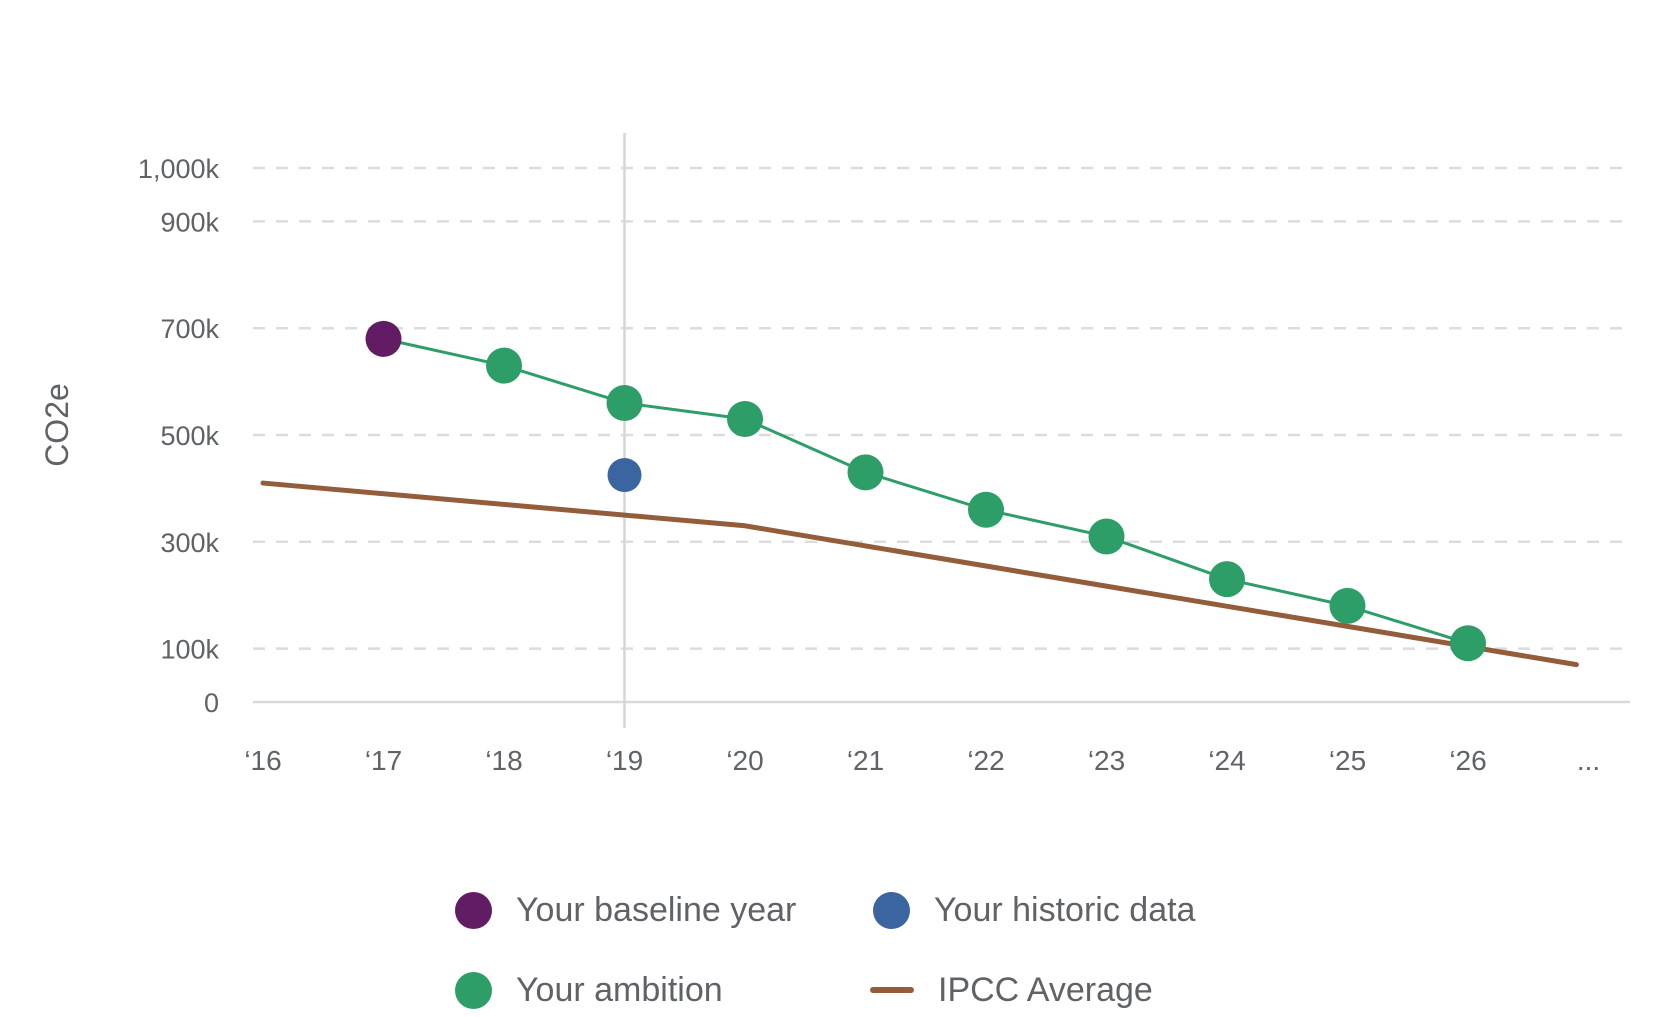 The width and height of the screenshot is (1656, 1017). Describe the element at coordinates (985, 760) in the screenshot. I see `x-tick-label: ‘22` at that location.